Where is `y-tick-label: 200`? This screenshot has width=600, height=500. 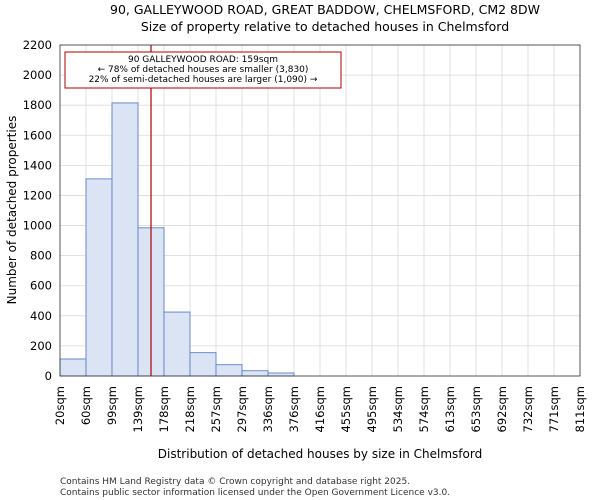 y-tick-label: 200 is located at coordinates (41, 346).